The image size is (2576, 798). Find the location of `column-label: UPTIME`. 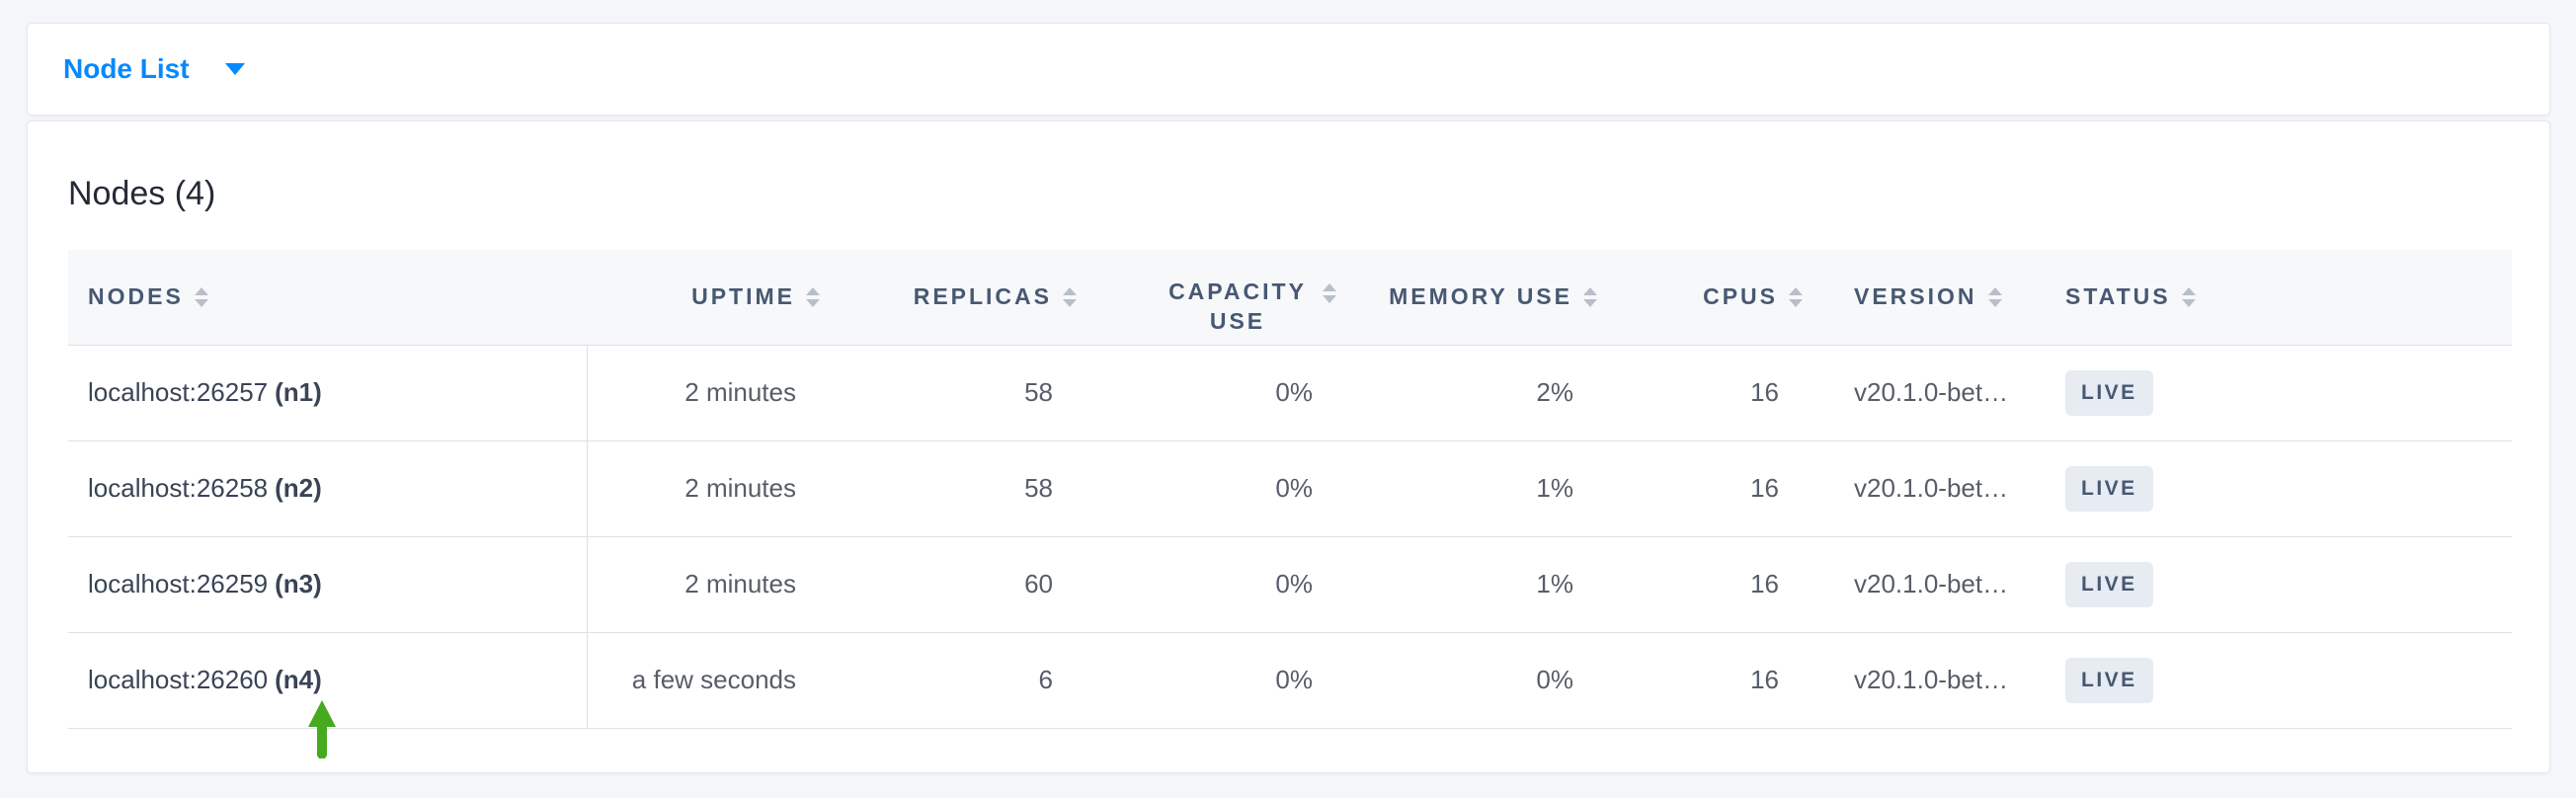

column-label: UPTIME is located at coordinates (743, 296).